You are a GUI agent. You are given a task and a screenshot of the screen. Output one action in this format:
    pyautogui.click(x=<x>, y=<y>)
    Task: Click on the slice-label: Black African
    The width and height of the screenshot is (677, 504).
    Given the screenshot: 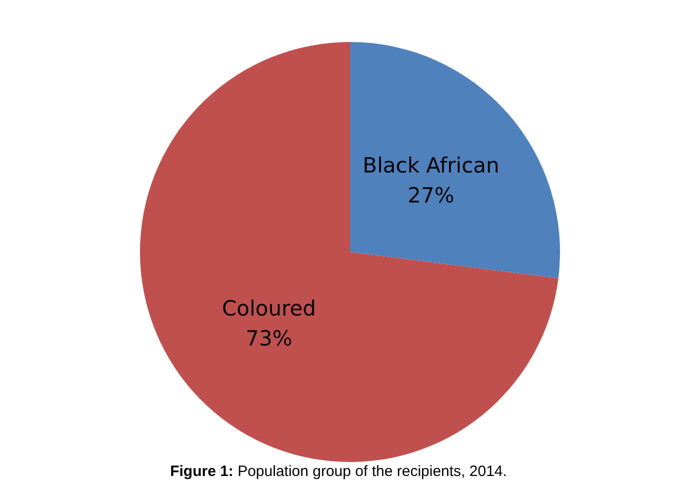 What is the action you would take?
    pyautogui.click(x=431, y=166)
    